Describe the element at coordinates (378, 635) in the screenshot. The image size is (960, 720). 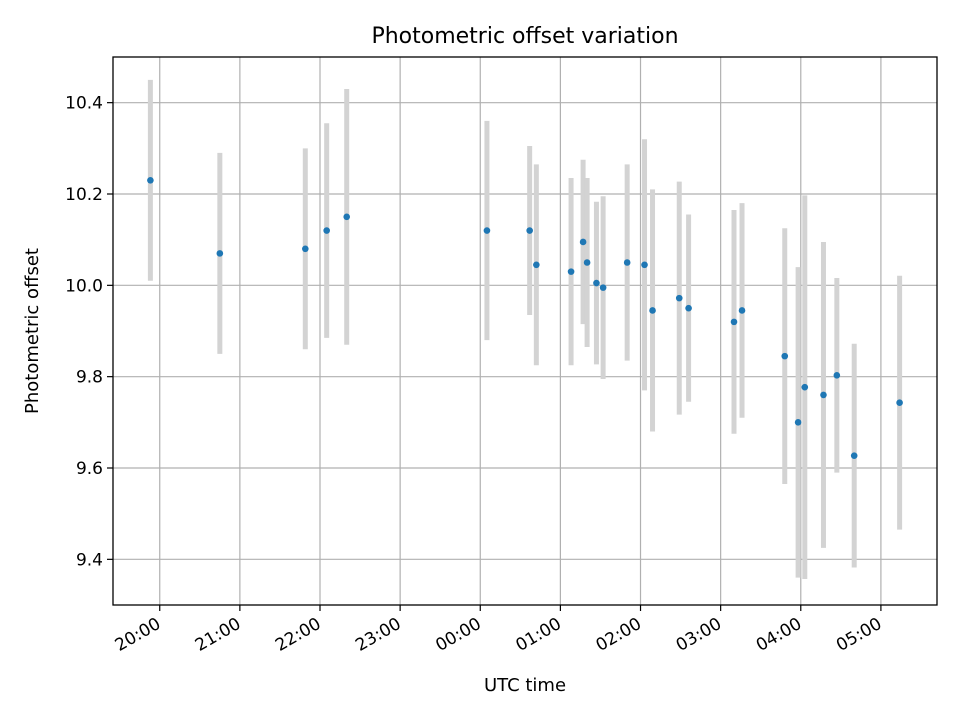
I see `x-tick-label: 23:00` at that location.